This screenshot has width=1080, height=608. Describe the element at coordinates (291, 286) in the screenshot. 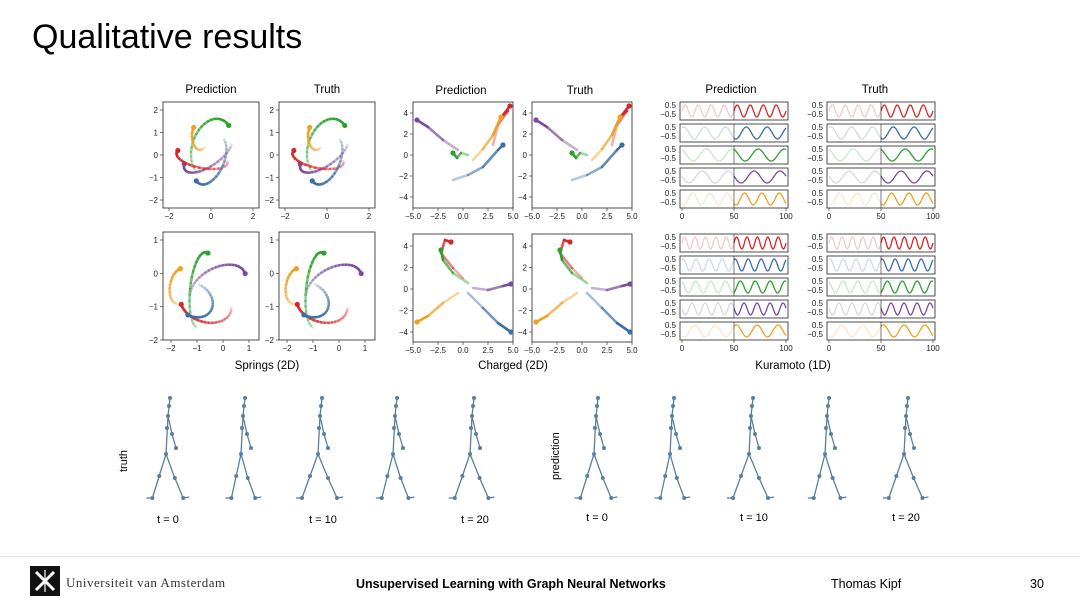

I see `springs-orange-trajectory` at that location.